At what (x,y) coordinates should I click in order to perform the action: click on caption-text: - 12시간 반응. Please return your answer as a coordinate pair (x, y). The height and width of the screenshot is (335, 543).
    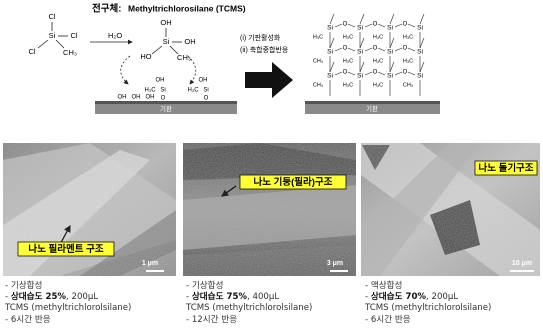
    Looking at the image, I should click on (212, 319).